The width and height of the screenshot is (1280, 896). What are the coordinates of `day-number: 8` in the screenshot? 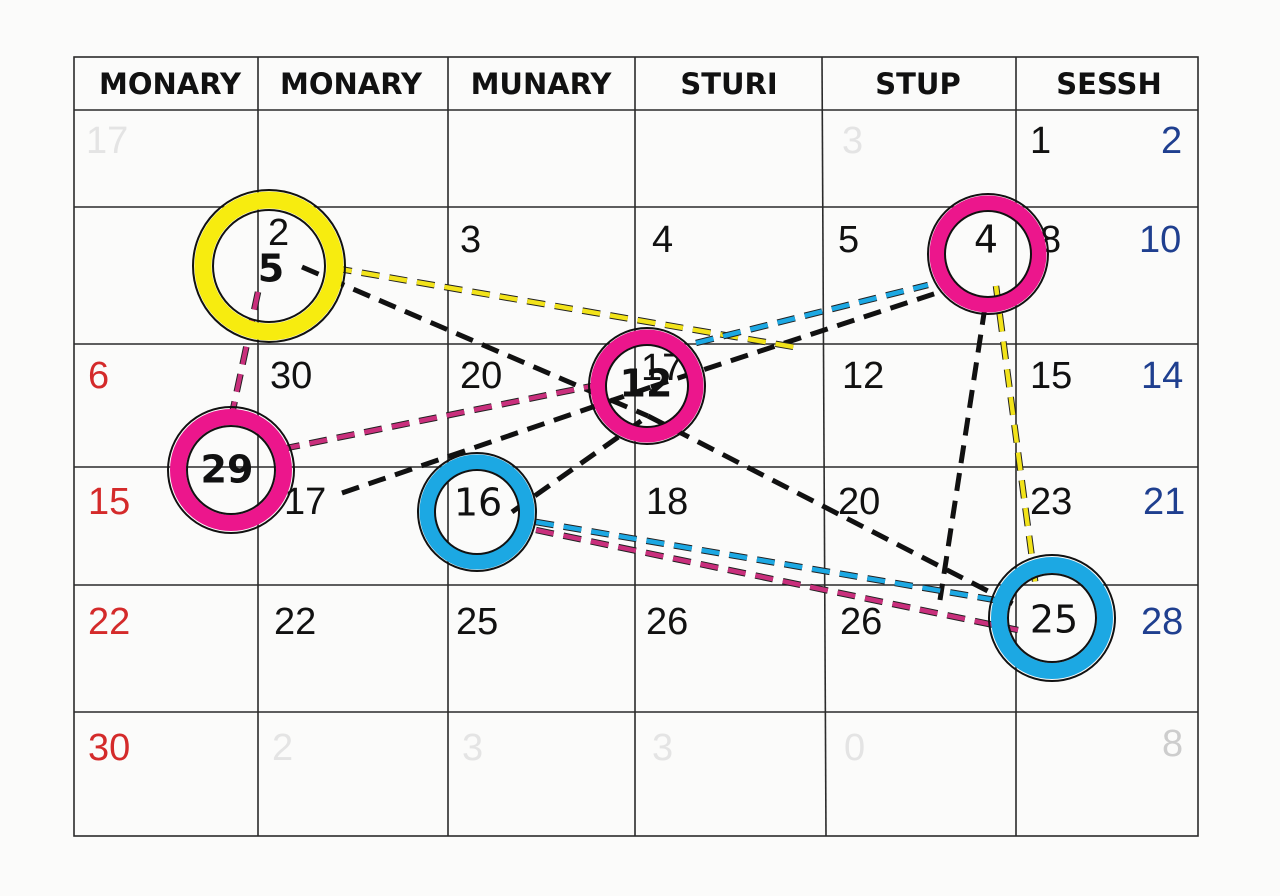 It's located at (1172, 744).